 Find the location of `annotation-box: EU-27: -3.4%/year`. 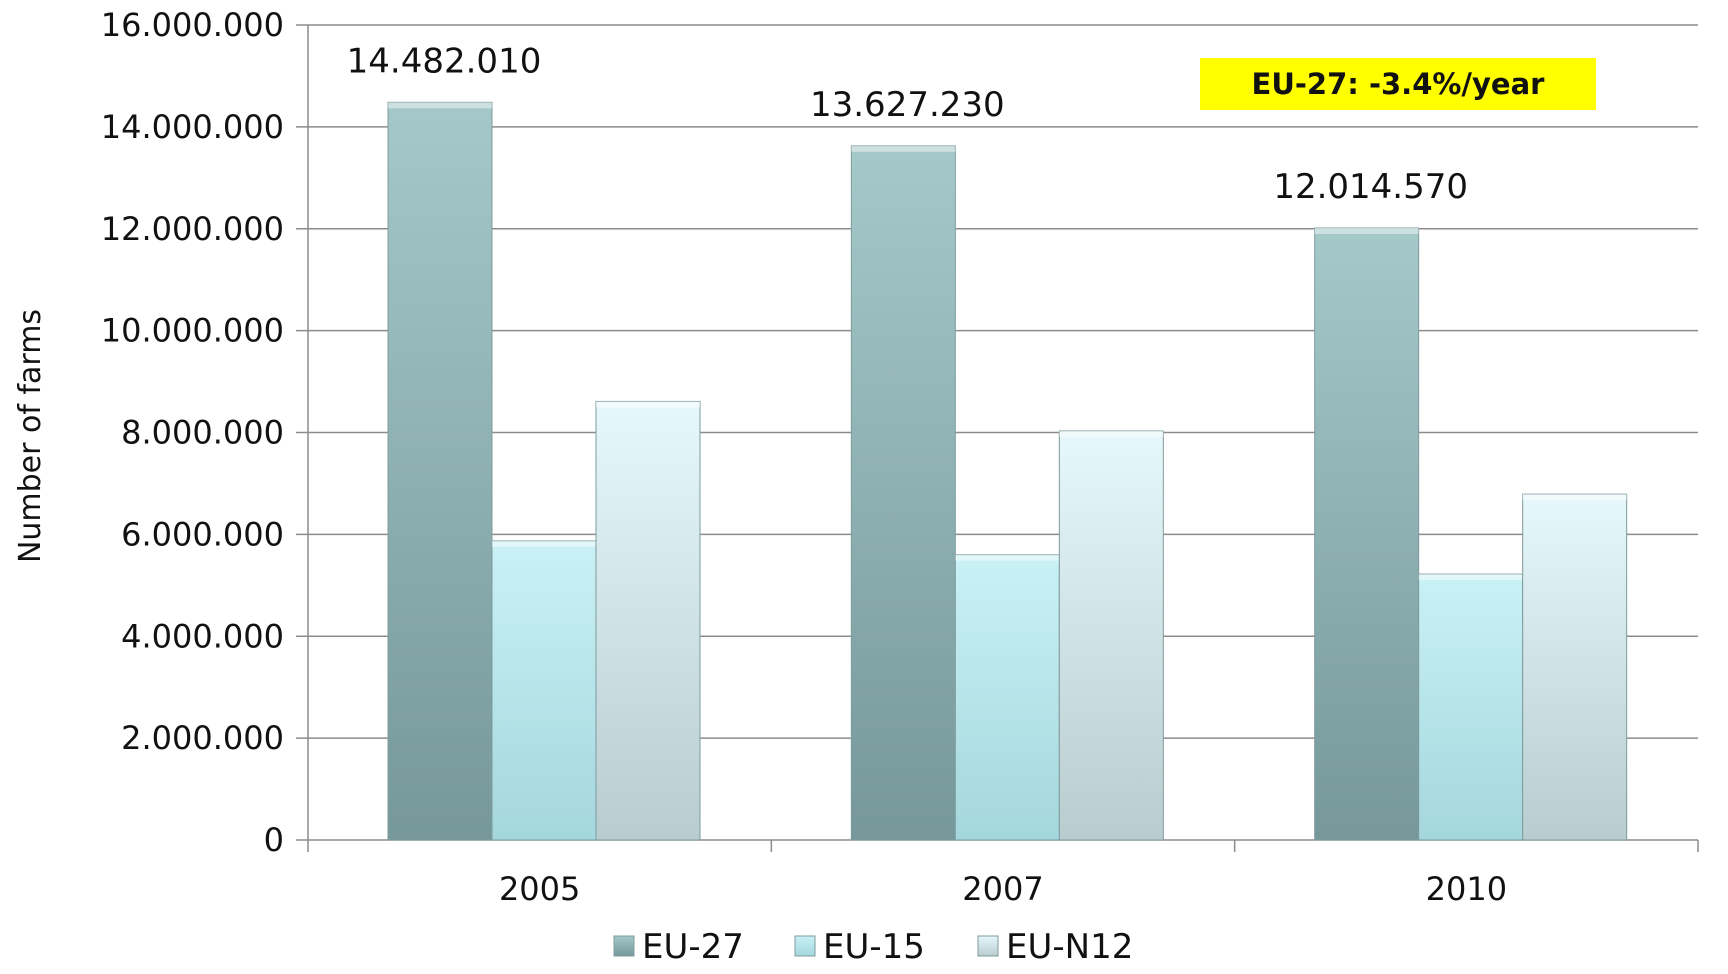

annotation-box: EU-27: -3.4%/year is located at coordinates (1398, 84).